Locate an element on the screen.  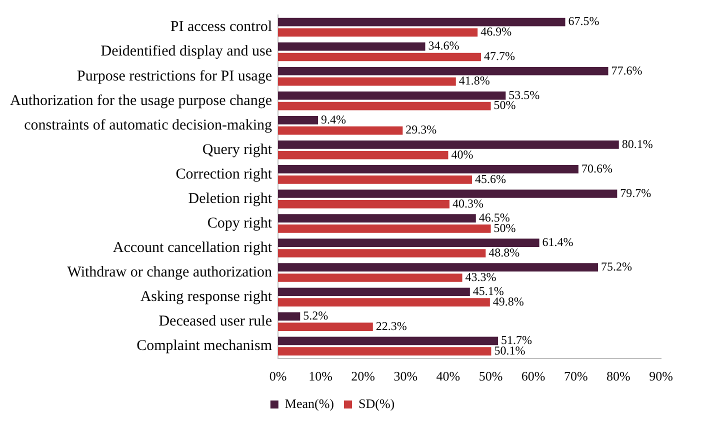
y-tick-label: Withdraw or change authorization is located at coordinates (169, 272).